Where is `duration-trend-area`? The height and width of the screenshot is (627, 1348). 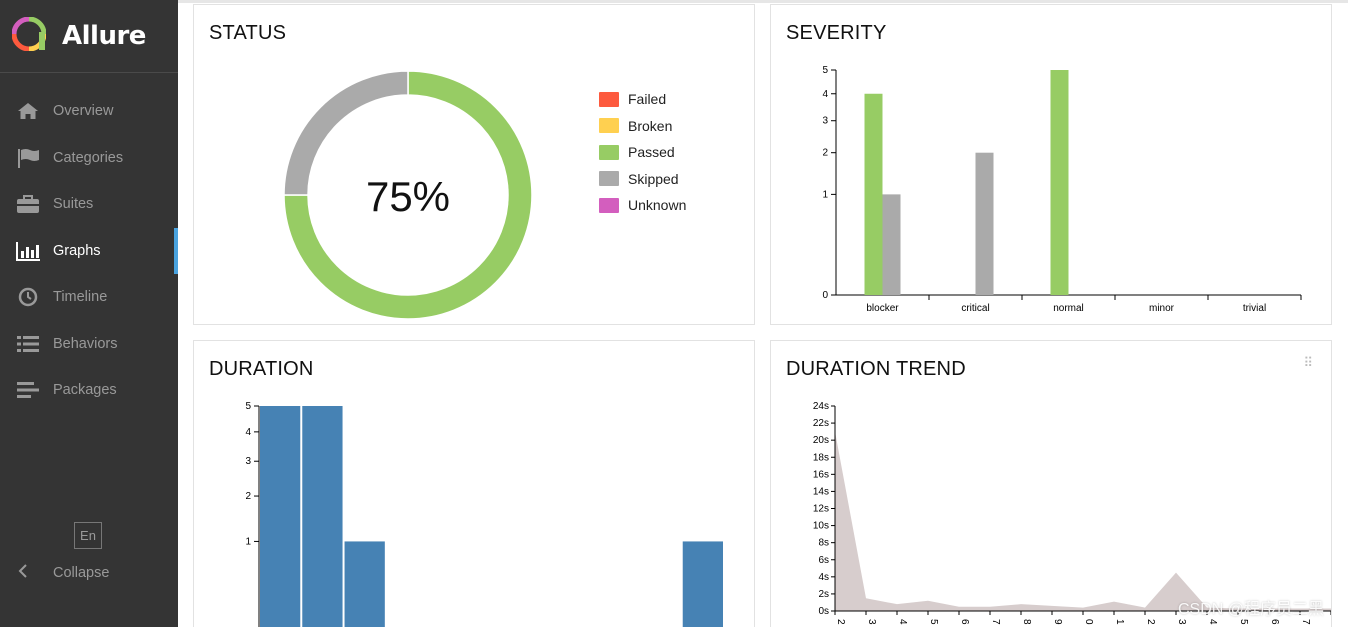 duration-trend-area is located at coordinates (1083, 521).